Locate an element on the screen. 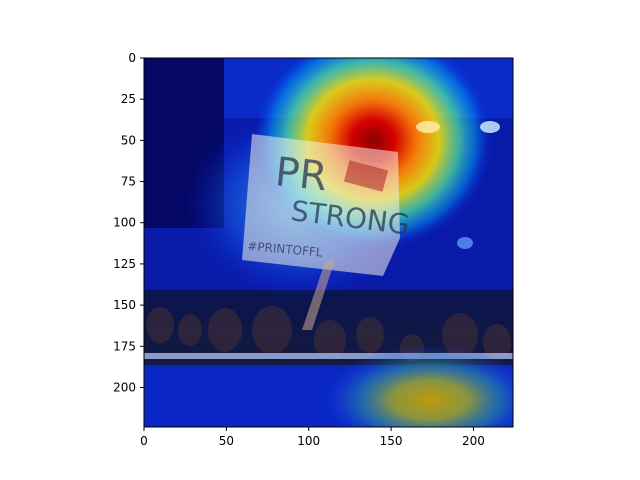 The width and height of the screenshot is (640, 480). y-axis: 0 25 50 75 100 125 150 175 200 is located at coordinates (128, 222).